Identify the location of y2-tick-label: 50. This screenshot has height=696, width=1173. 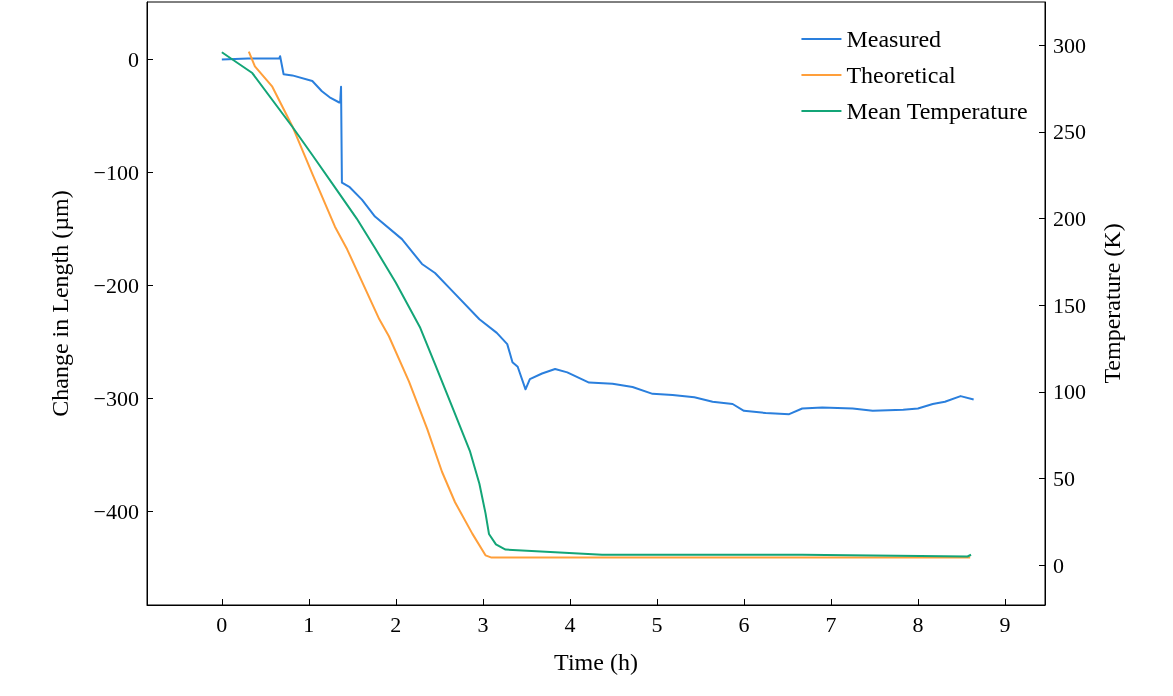
(1064, 479).